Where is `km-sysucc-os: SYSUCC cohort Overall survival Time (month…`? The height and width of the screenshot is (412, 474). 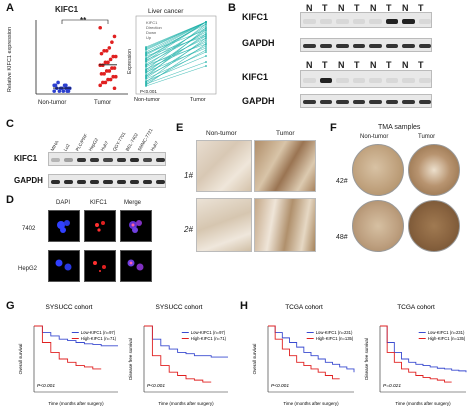 km-sysucc-os: SYSUCC cohort Overall survival Time (month… is located at coordinates (69, 355).